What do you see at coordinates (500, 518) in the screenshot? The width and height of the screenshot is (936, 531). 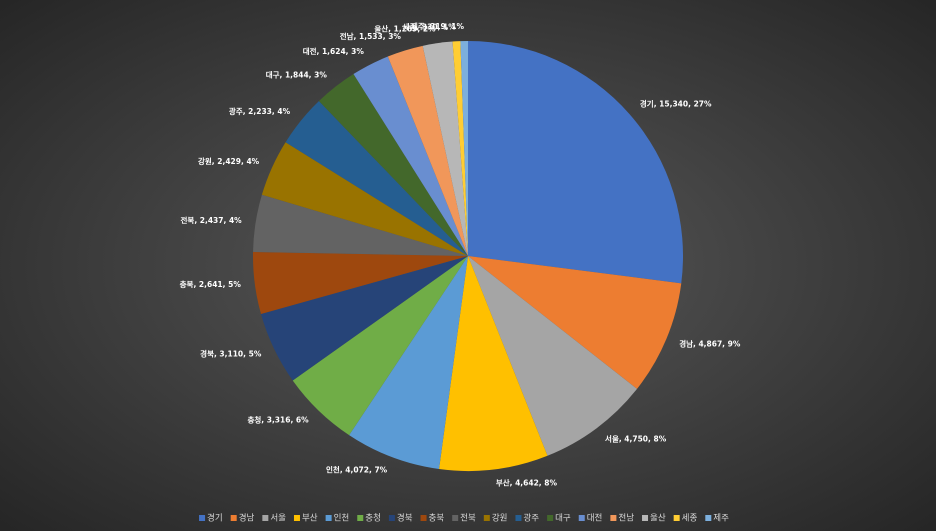 I see `legend-label: 강원` at bounding box center [500, 518].